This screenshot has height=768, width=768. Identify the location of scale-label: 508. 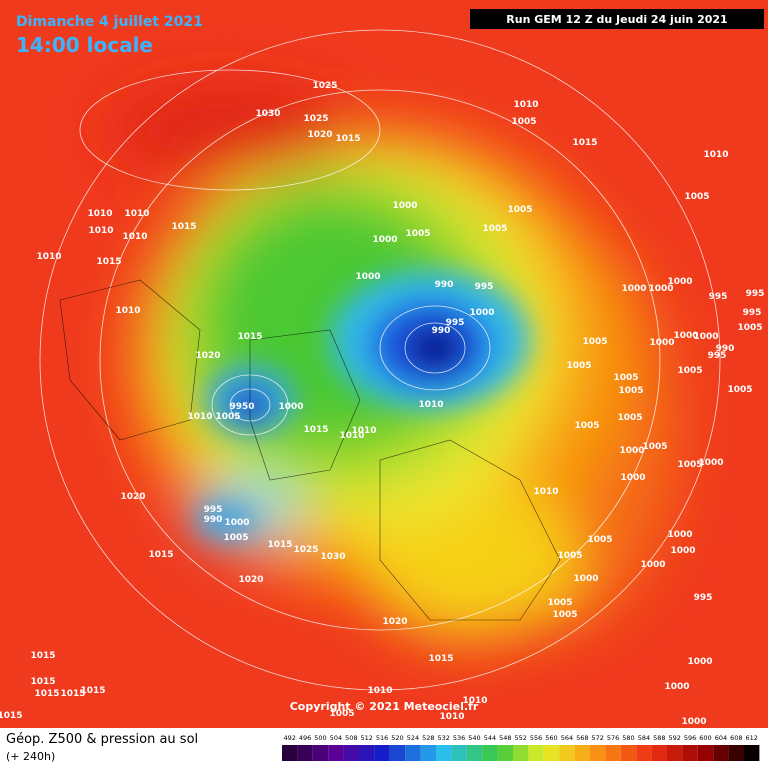
(351, 738).